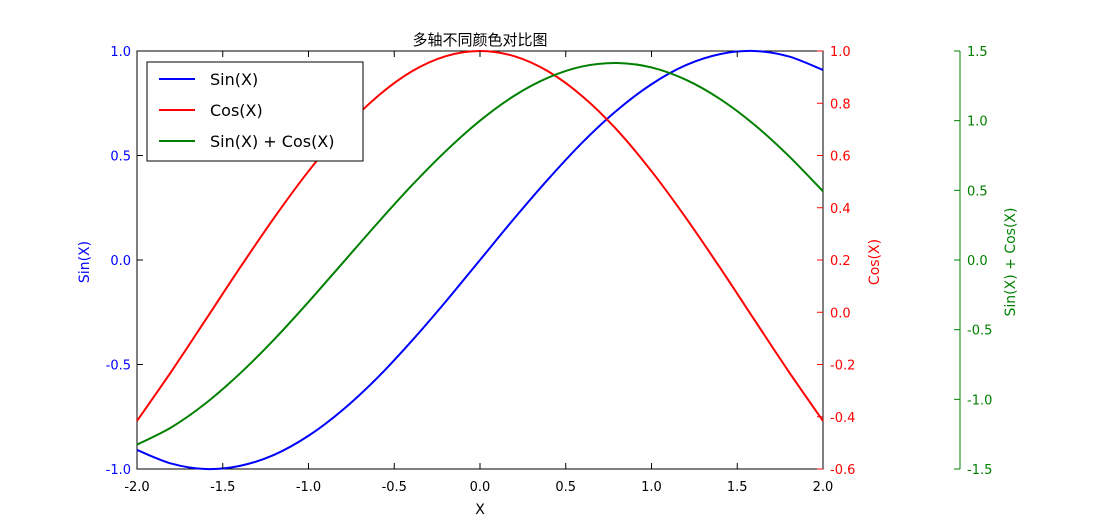 The width and height of the screenshot is (1097, 523). I want to click on sum-y-axis: -1.5 -1.0 -0.5 0.0 0.5 1.0 1.5, so click(973, 261).